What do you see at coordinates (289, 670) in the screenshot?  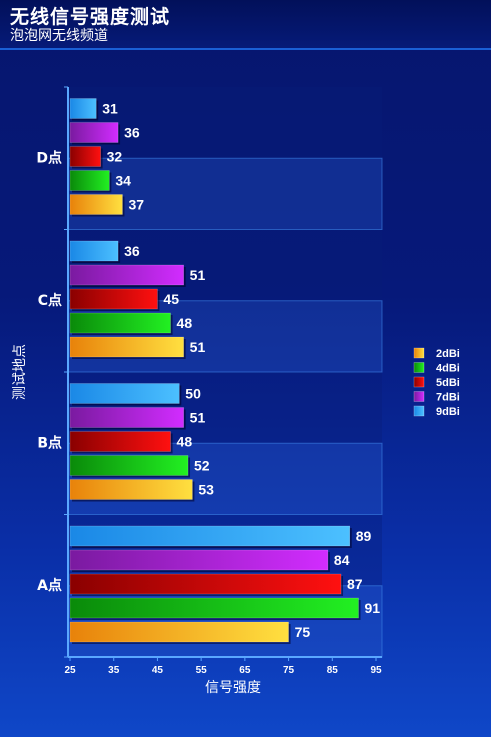 I see `x-tick-label: 75` at bounding box center [289, 670].